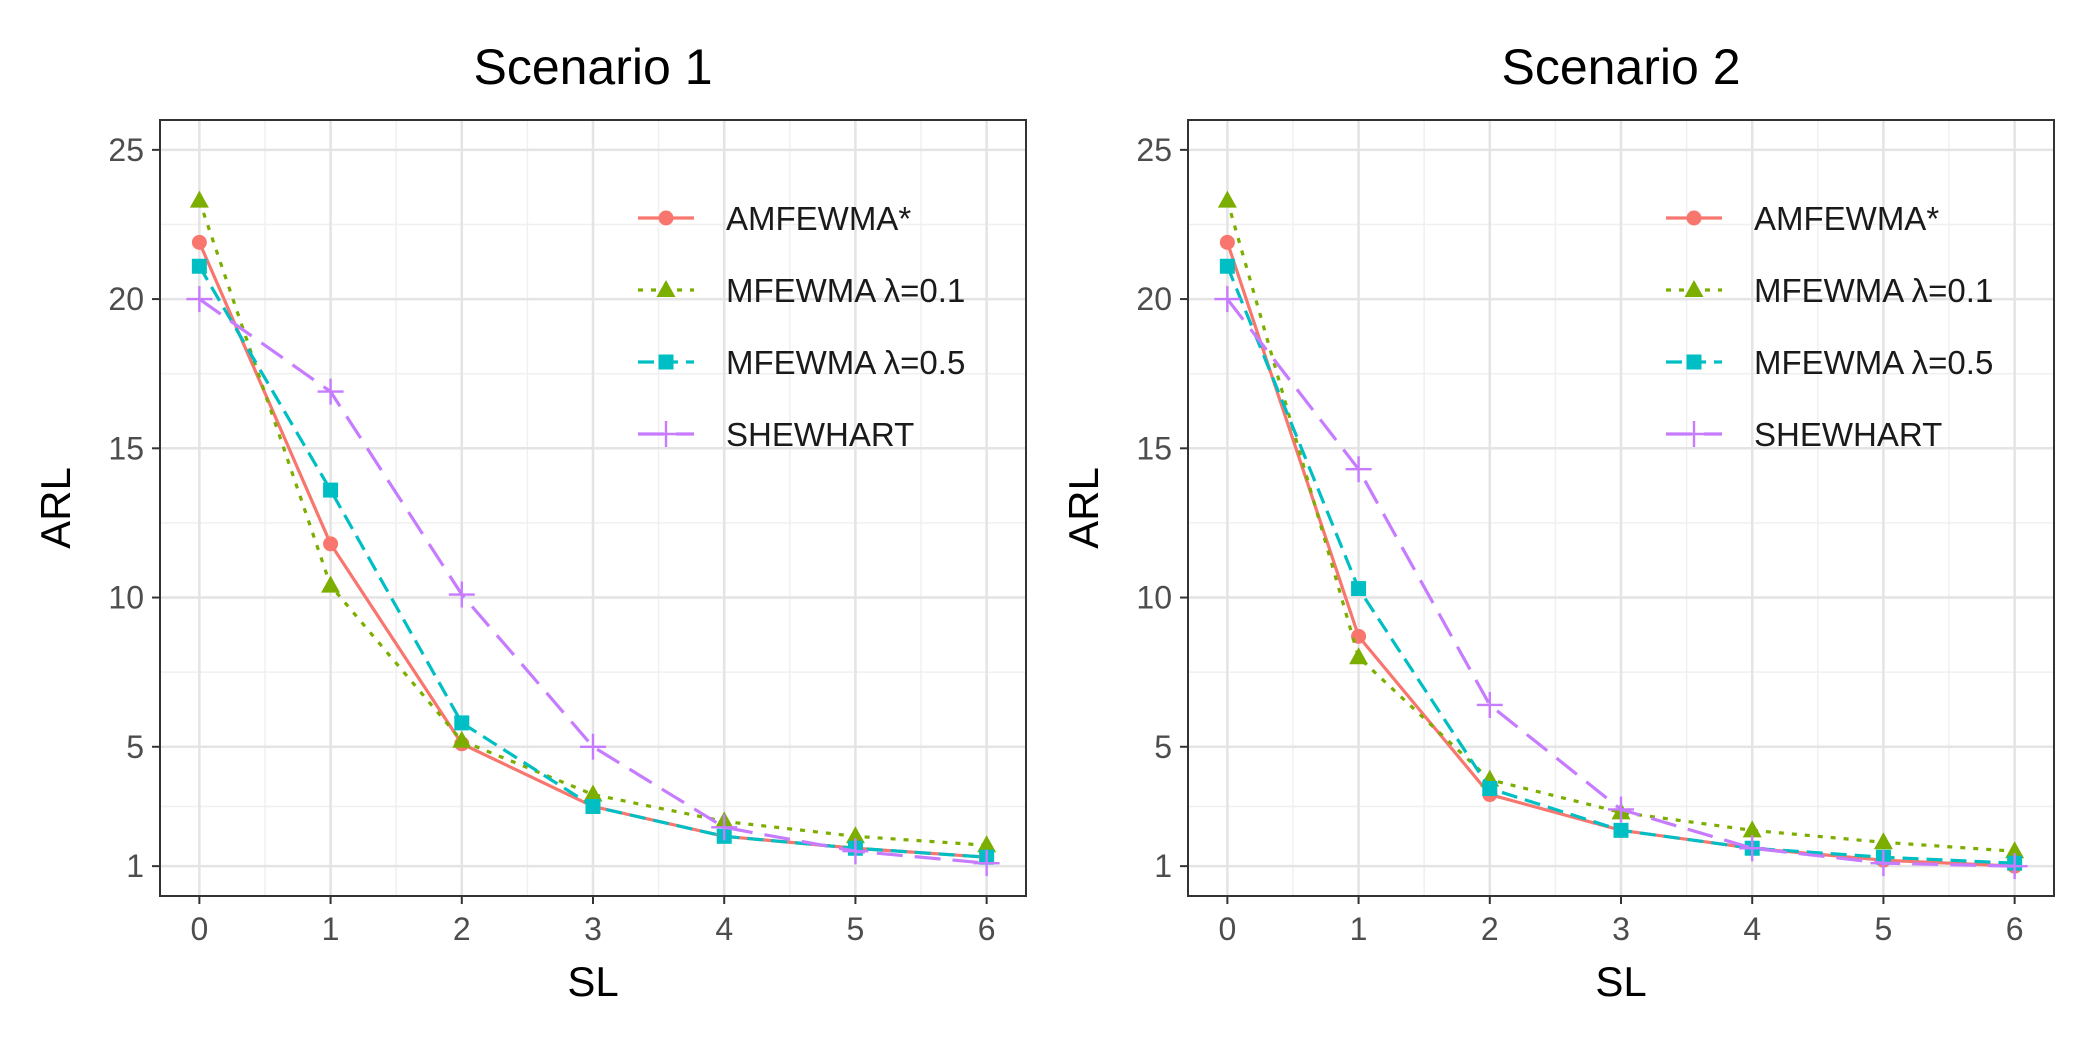 The image size is (2100, 1050). I want to click on chart-title: Scenario 1, so click(592, 67).